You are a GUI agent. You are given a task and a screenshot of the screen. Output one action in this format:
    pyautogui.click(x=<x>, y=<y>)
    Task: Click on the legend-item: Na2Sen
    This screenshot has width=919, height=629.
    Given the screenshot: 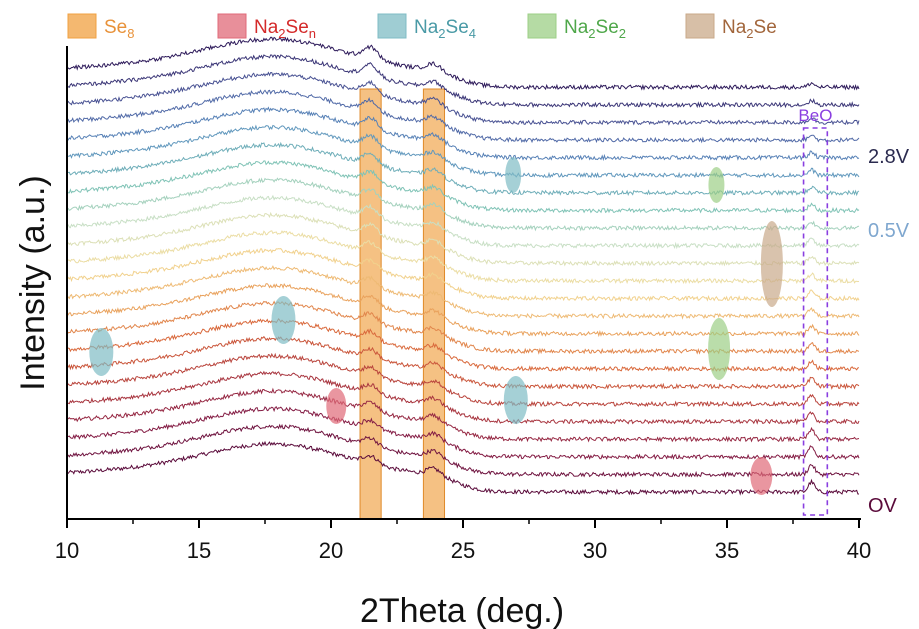 What is the action you would take?
    pyautogui.click(x=266, y=27)
    